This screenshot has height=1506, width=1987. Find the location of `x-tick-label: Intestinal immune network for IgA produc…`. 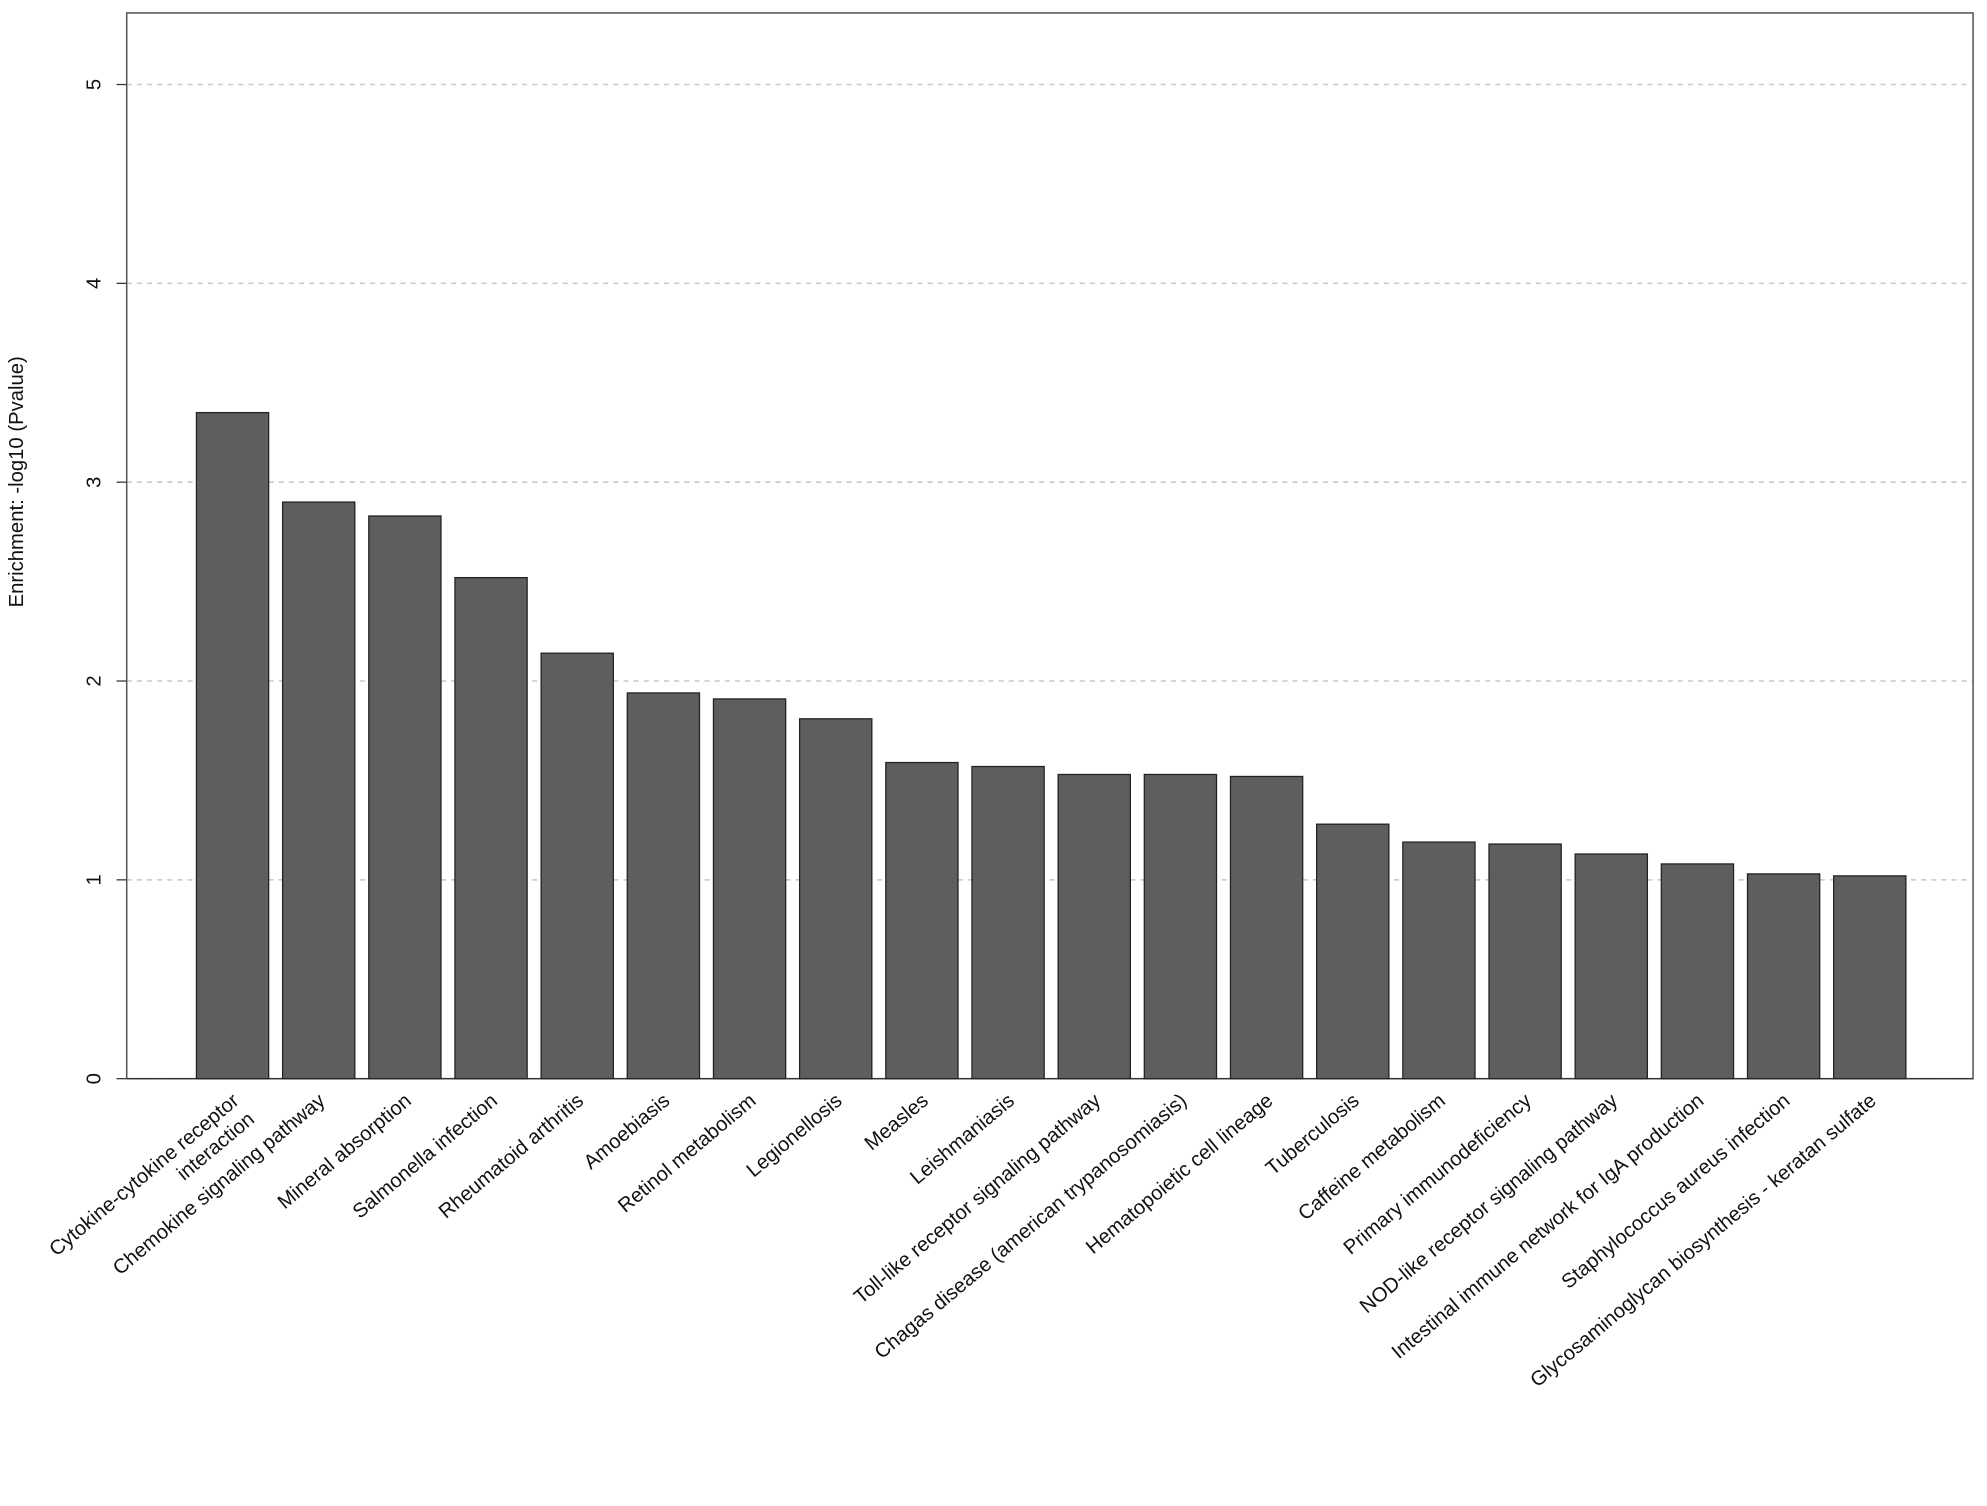

x-tick-label: Intestinal immune network for IgA produc… is located at coordinates (1548, 1227).